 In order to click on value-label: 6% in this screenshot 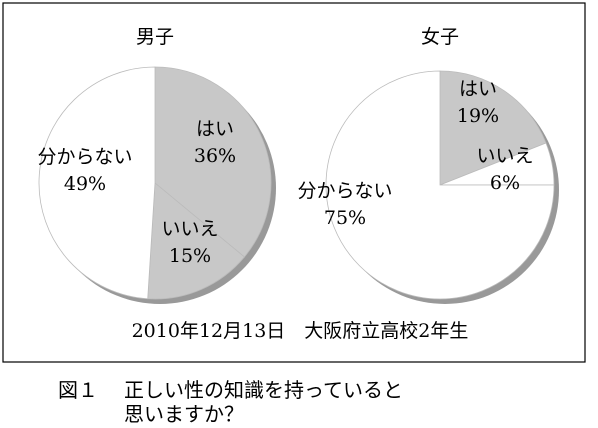, I will do `click(505, 183)`.